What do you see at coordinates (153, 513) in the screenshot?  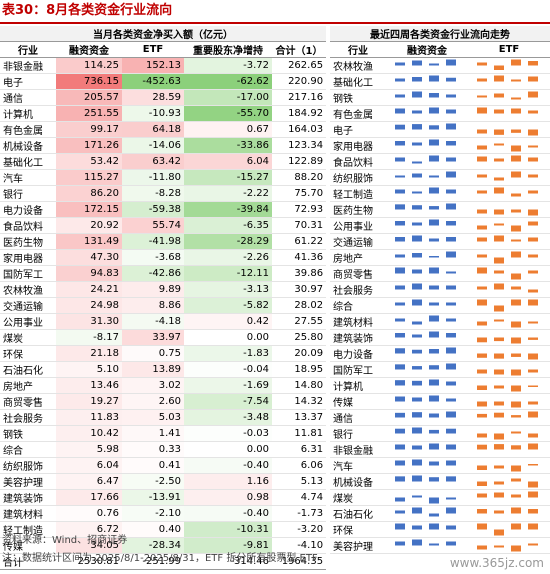 I see `value-cell: -2.10` at bounding box center [153, 513].